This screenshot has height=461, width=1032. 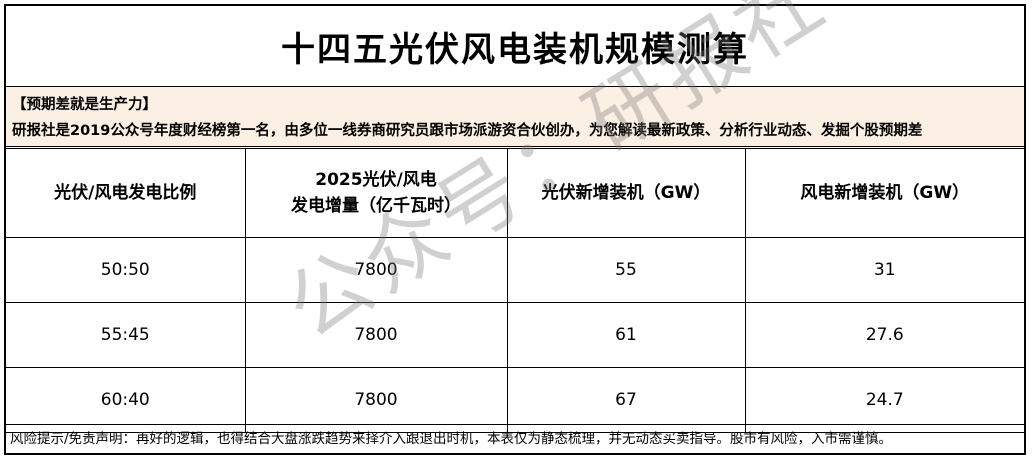 I want to click on header-generation-increment: 2025光伏/风电 发电增量（亿千瓦时）, so click(x=376, y=193).